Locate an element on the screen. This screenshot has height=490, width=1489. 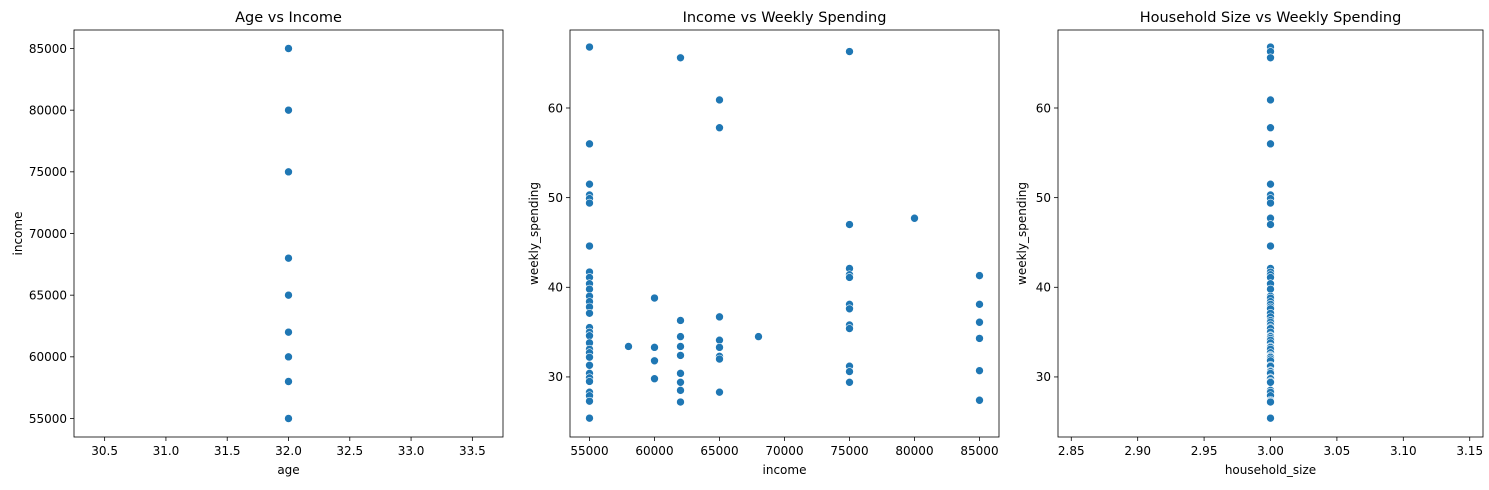
y-tick-label: 85000 is located at coordinates (48, 49).